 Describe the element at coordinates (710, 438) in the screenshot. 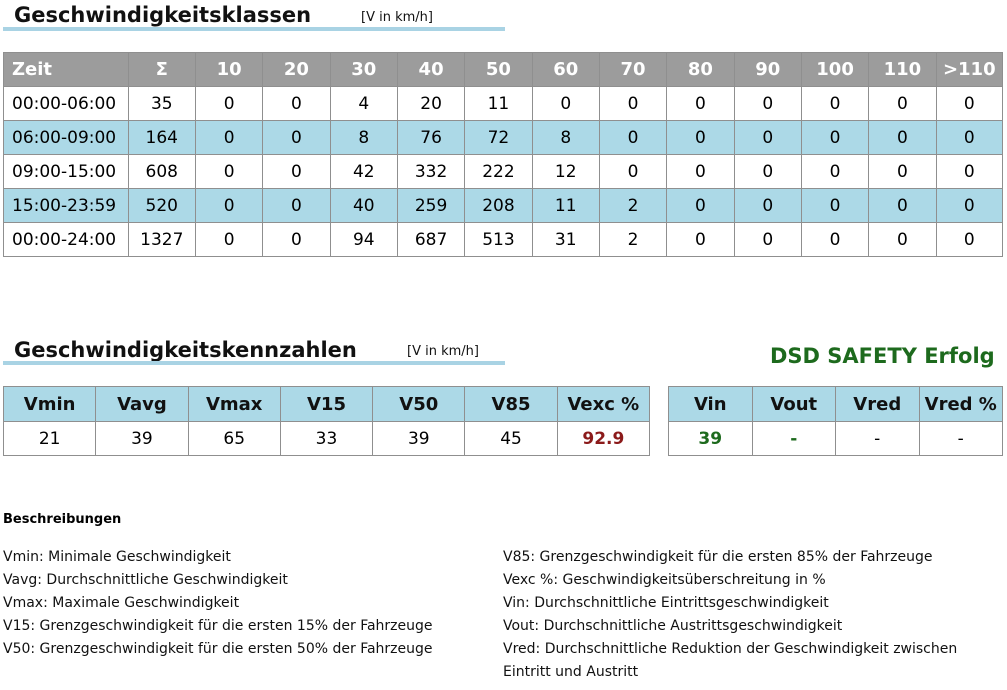

I see `vin-value: 39` at that location.